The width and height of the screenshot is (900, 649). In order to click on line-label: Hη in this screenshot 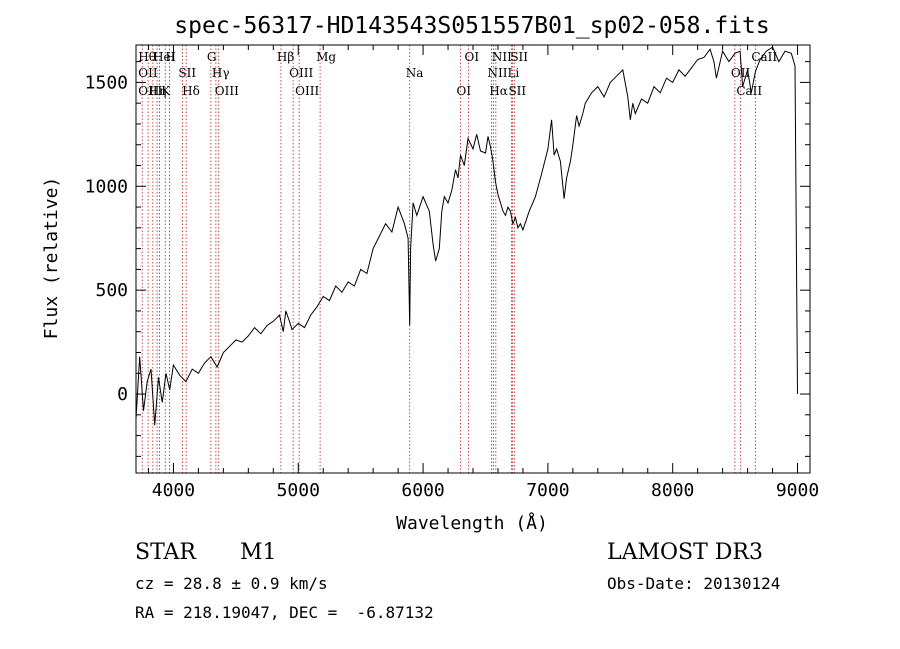, I will do `click(158, 91)`.